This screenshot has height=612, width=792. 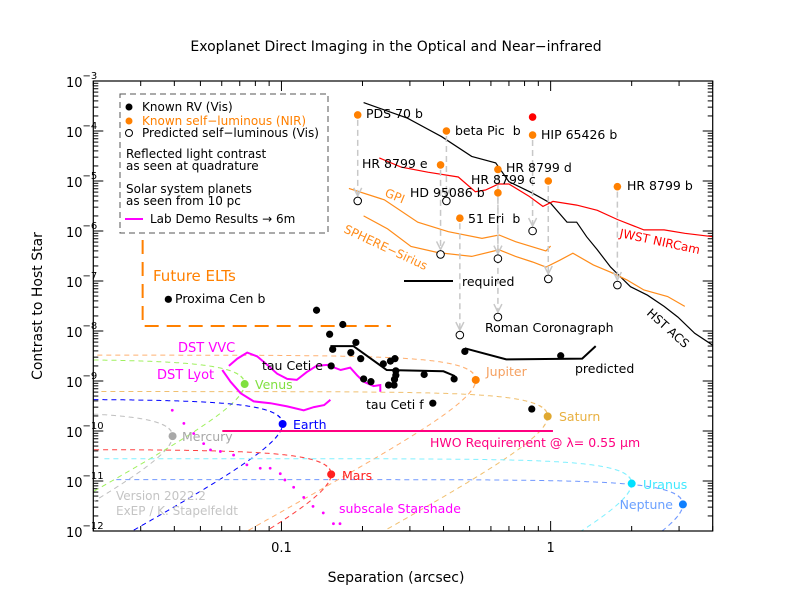 I want to click on prediction-arrows, so click(x=488, y=225).